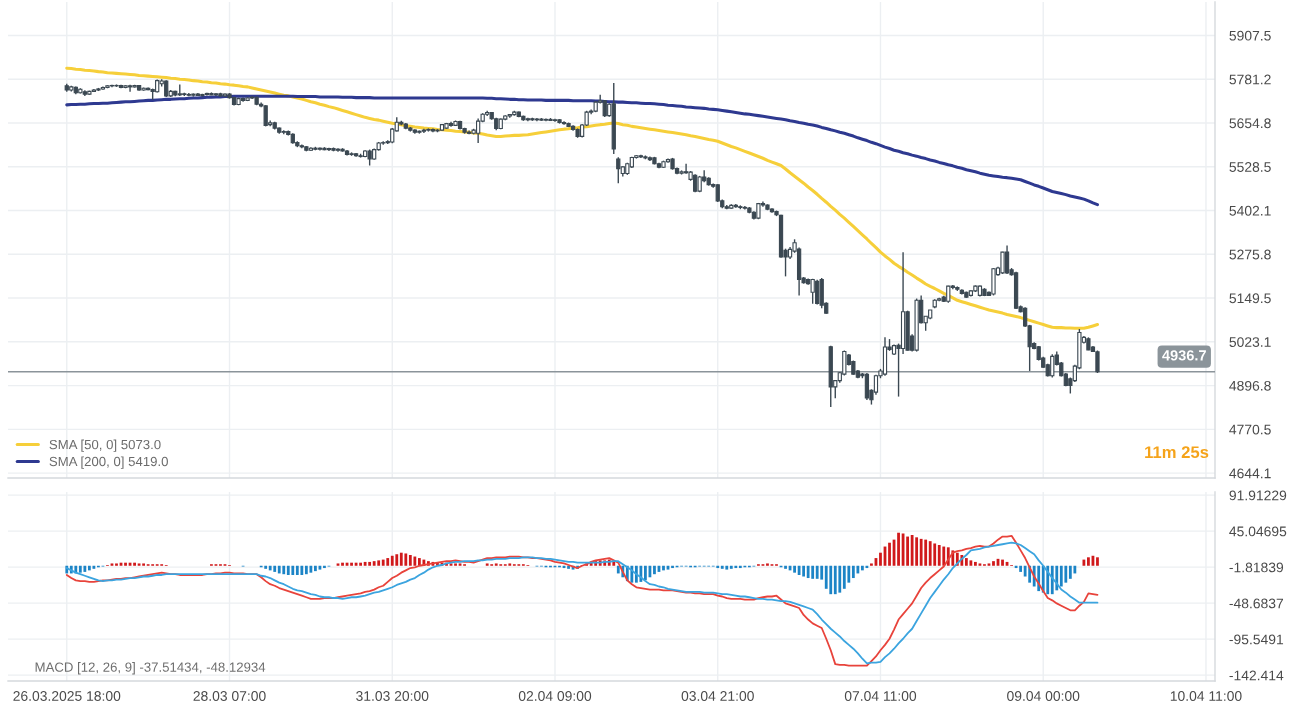  I want to click on x-tick-label: 02.04 09:00, so click(555, 696).